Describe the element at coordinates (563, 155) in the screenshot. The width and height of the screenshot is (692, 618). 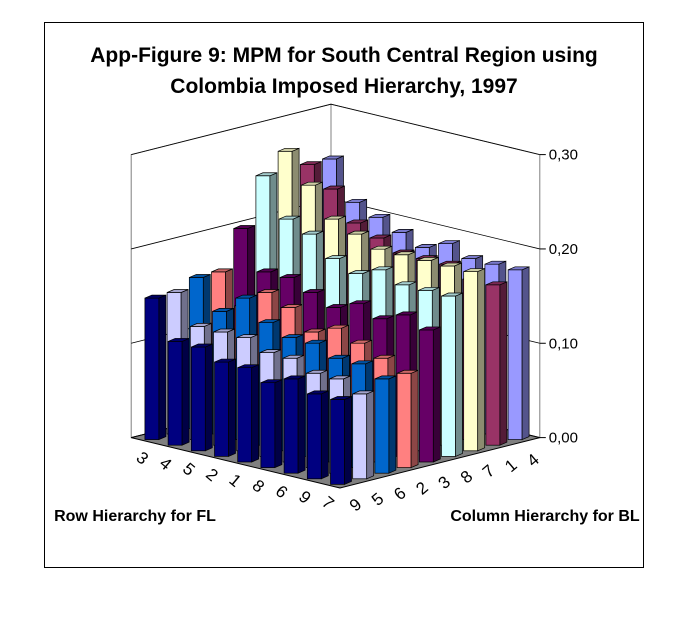
I see `z-tick-label: 0,30` at that location.